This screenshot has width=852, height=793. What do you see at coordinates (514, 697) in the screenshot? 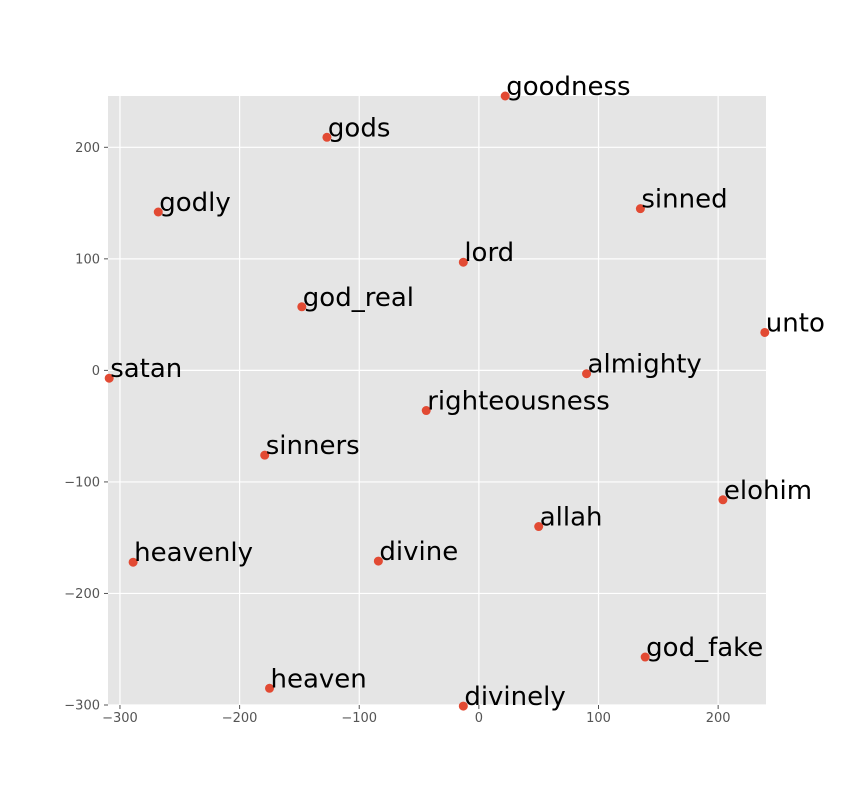
I see `point-label: divinely` at bounding box center [514, 697].